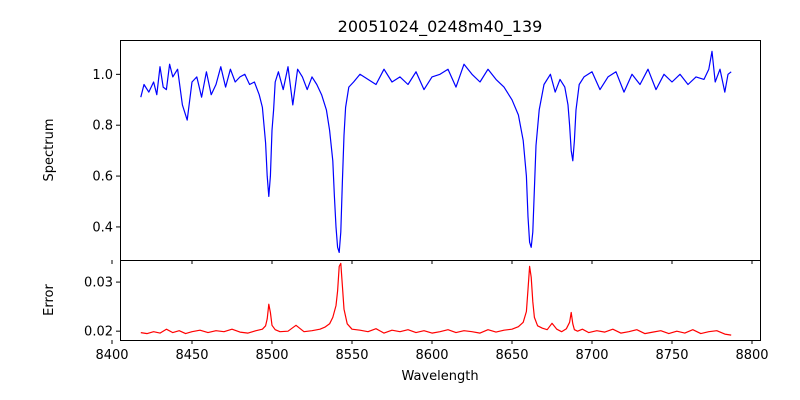 The image size is (800, 400). I want to click on x-tick-label-8: 8800, so click(751, 355).